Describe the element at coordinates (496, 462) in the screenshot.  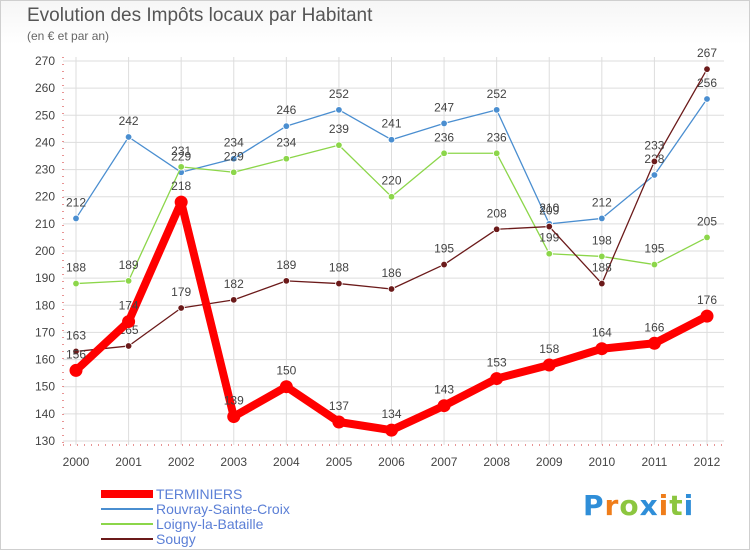
I see `x-tick-label: 2008` at that location.